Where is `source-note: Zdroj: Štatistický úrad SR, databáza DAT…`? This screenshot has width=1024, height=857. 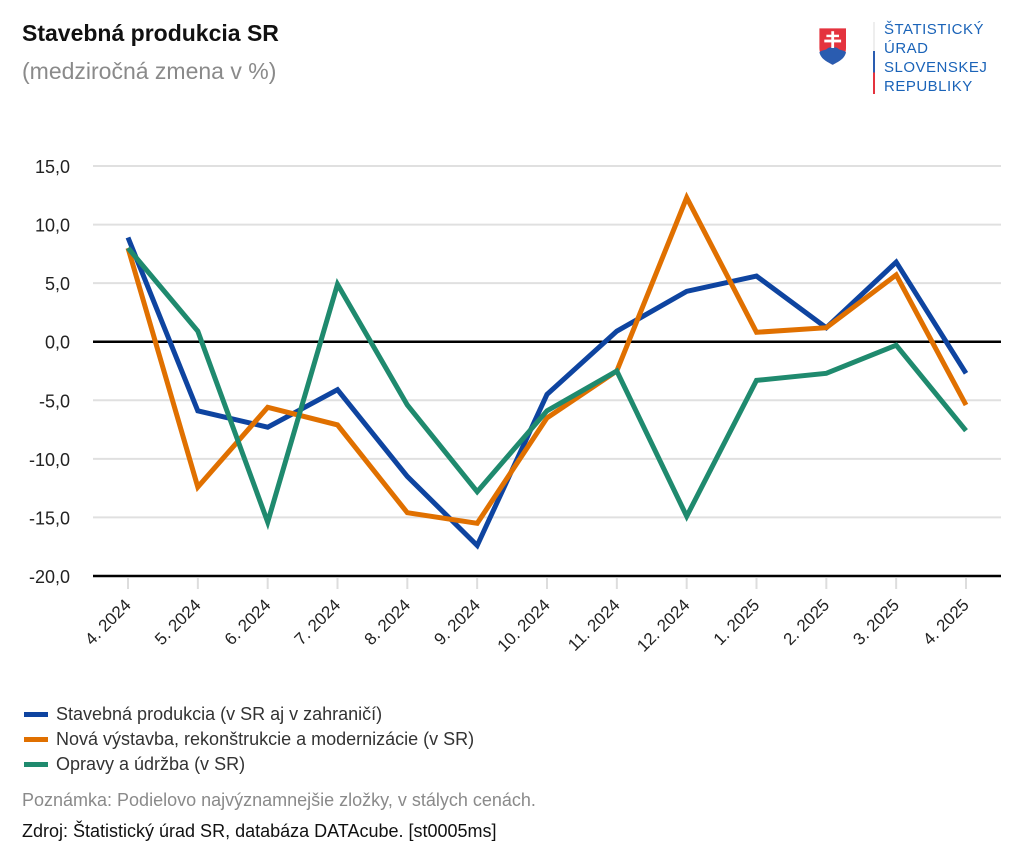 source-note: Zdroj: Štatistický úrad SR, databáza DAT… is located at coordinates (259, 831).